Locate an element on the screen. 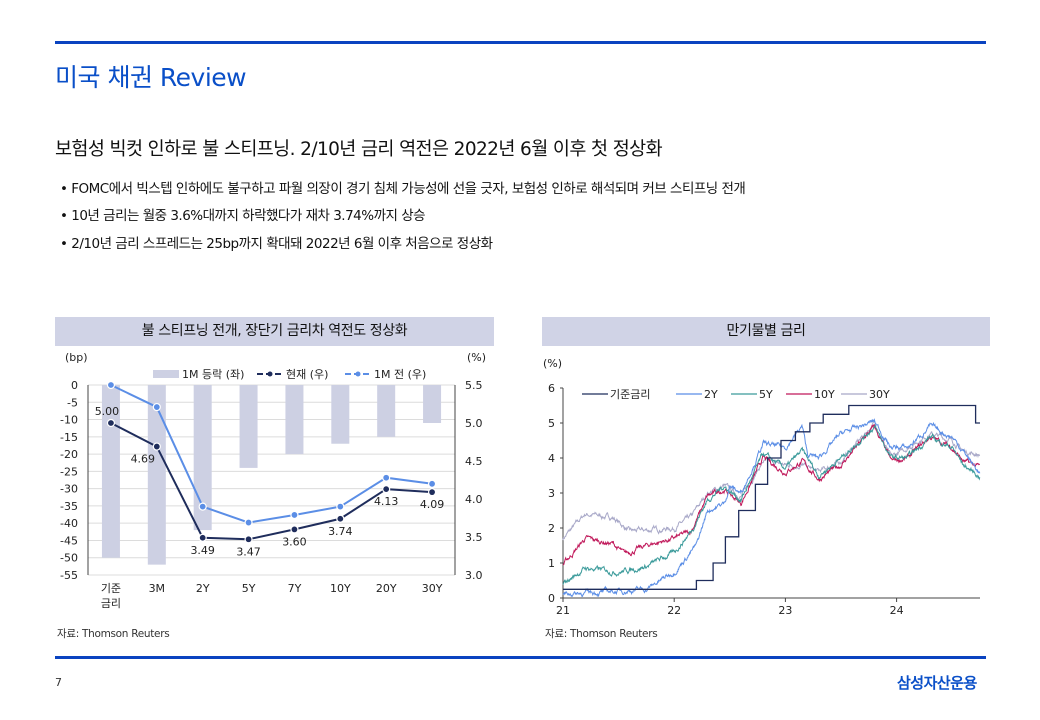 This screenshot has height=720, width=1040. x-tick-label: 금리 is located at coordinates (111, 603).